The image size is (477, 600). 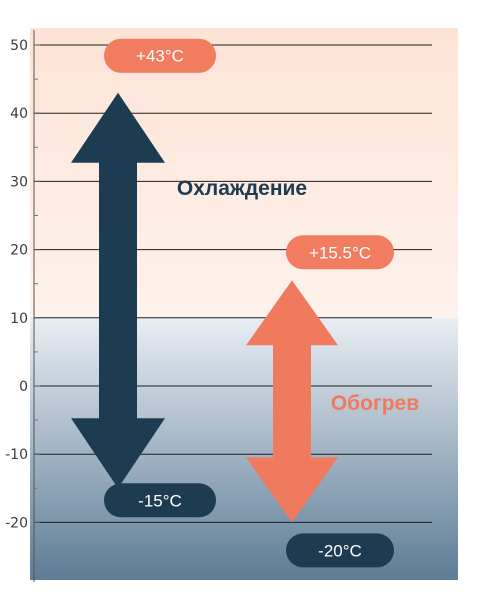 I want to click on range-name-label: Охлаждение, so click(x=242, y=188).